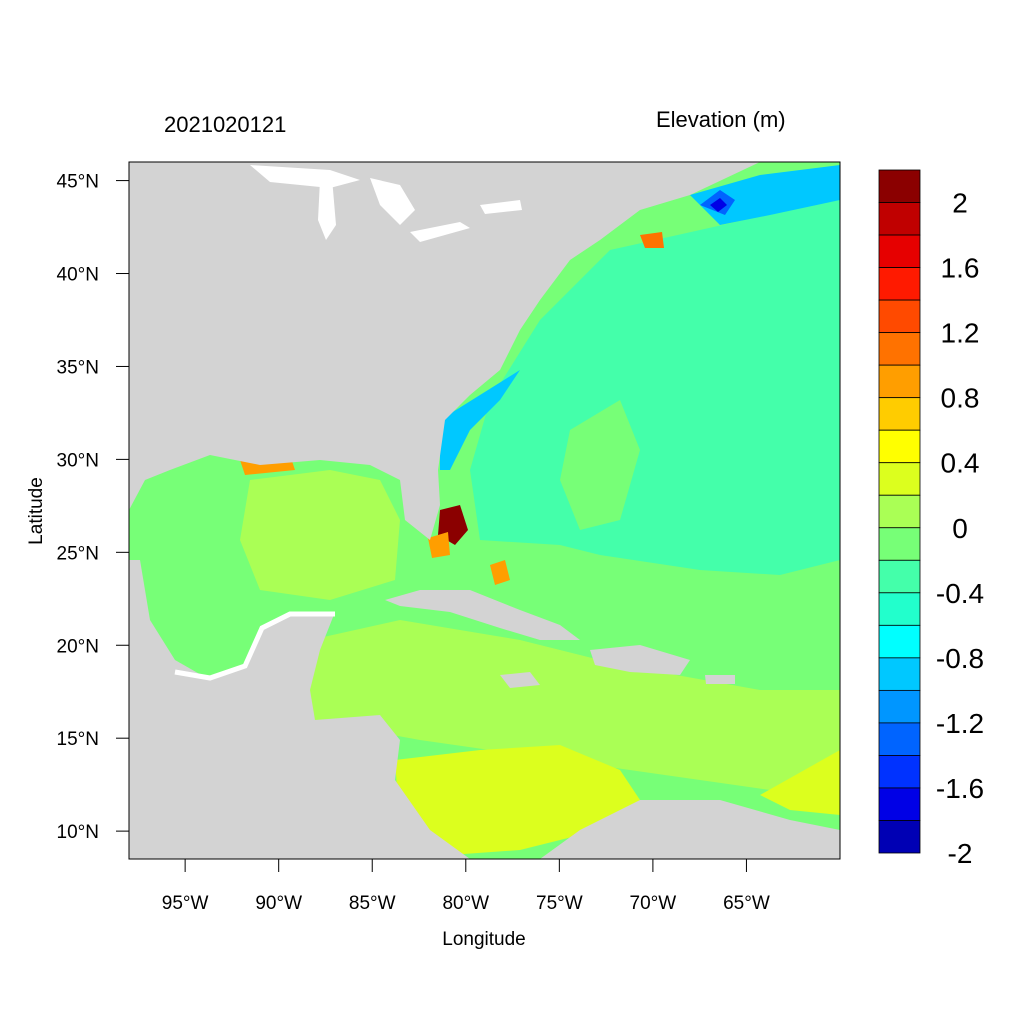 Image resolution: width=1024 pixels, height=1024 pixels. I want to click on jamaica-land, so click(520, 680).